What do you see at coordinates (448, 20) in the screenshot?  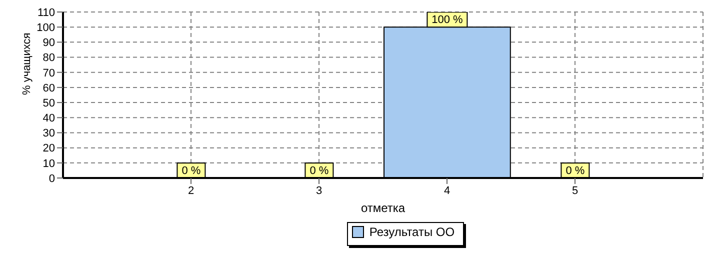 I see `data-label: 100 %` at bounding box center [448, 20].